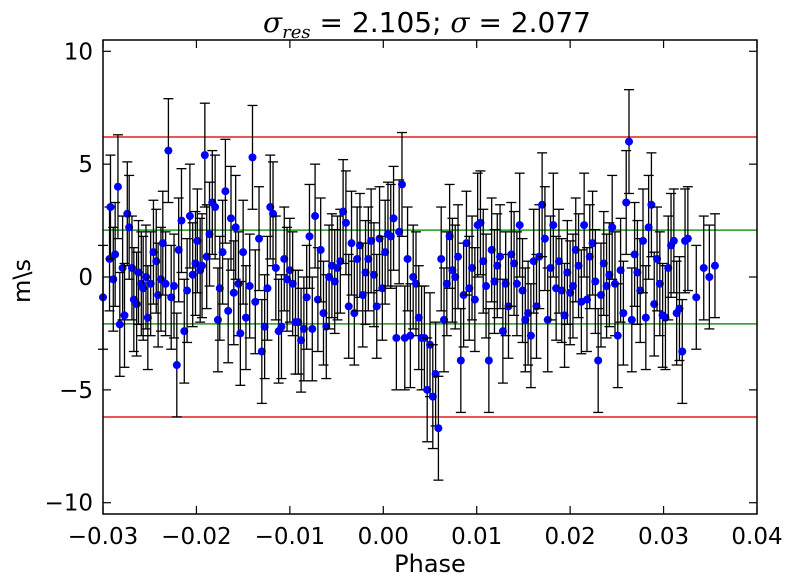 Image resolution: width=797 pixels, height=588 pixels. Describe the element at coordinates (570, 537) in the screenshot. I see `x-tick-label: 0.02` at that location.